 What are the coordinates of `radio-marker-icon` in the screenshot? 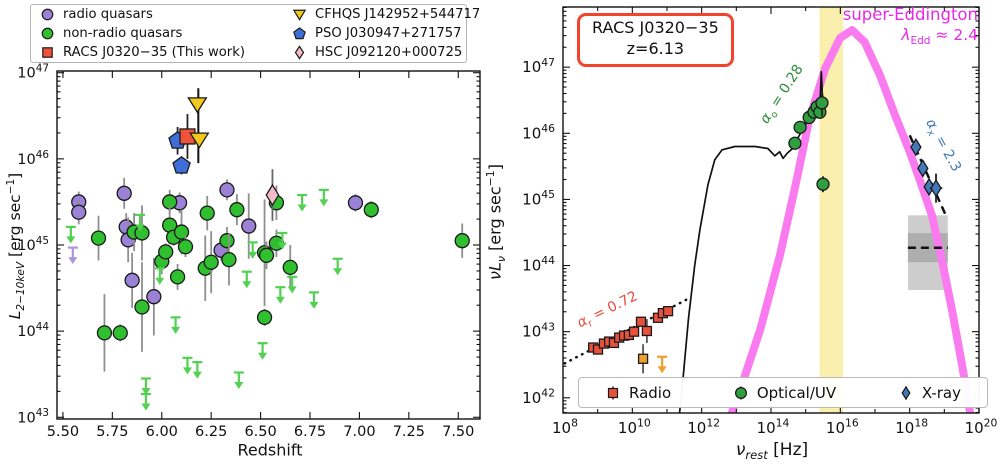 It's located at (613, 392).